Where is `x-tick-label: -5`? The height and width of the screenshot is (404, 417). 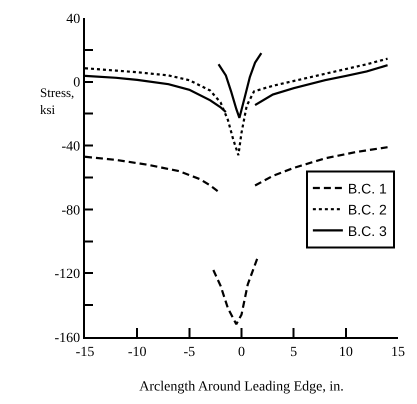 x-tick-label: -5 is located at coordinates (189, 352).